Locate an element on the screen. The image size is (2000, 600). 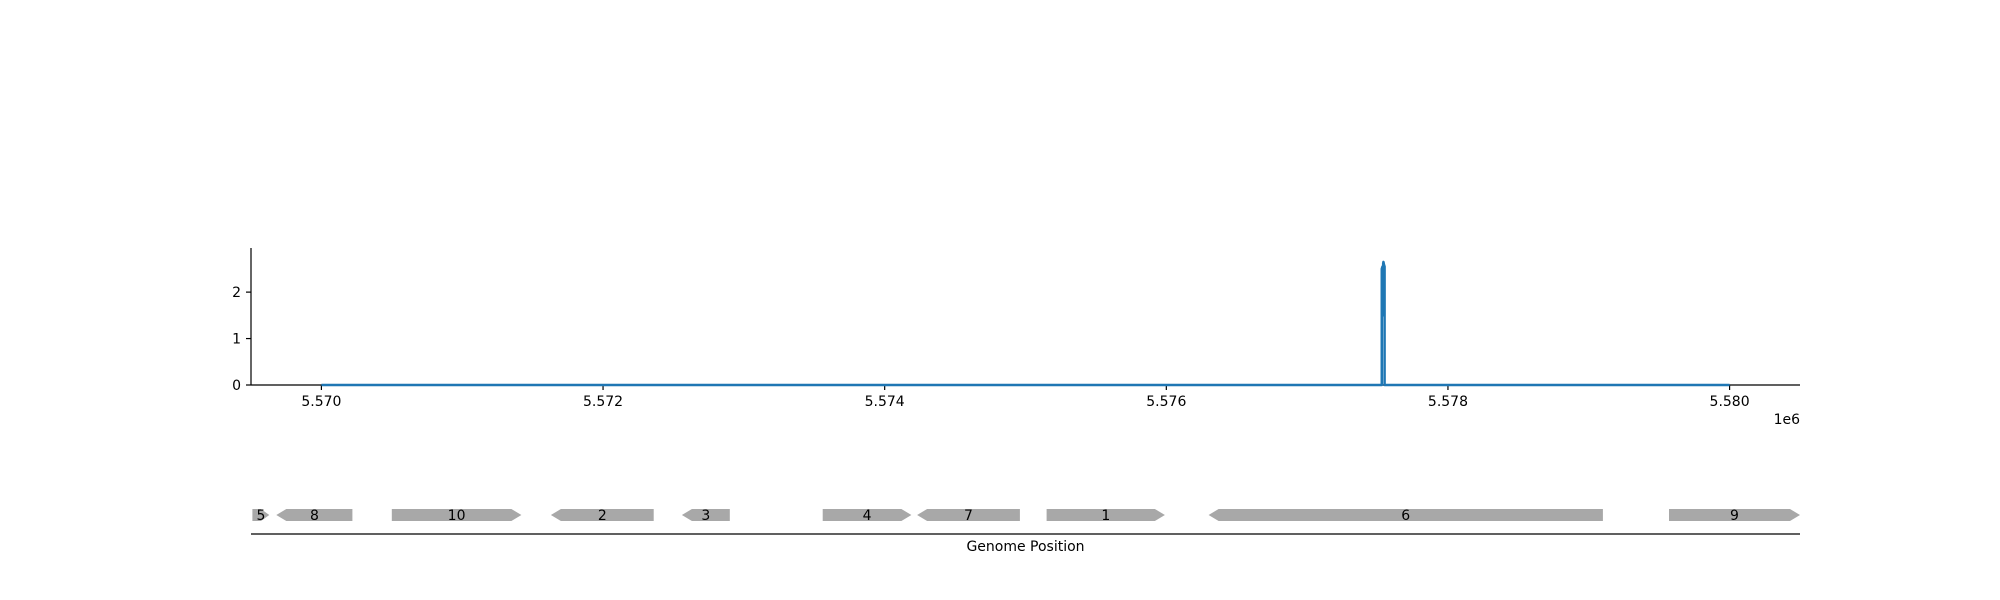
gene-label: 2 is located at coordinates (602, 516).